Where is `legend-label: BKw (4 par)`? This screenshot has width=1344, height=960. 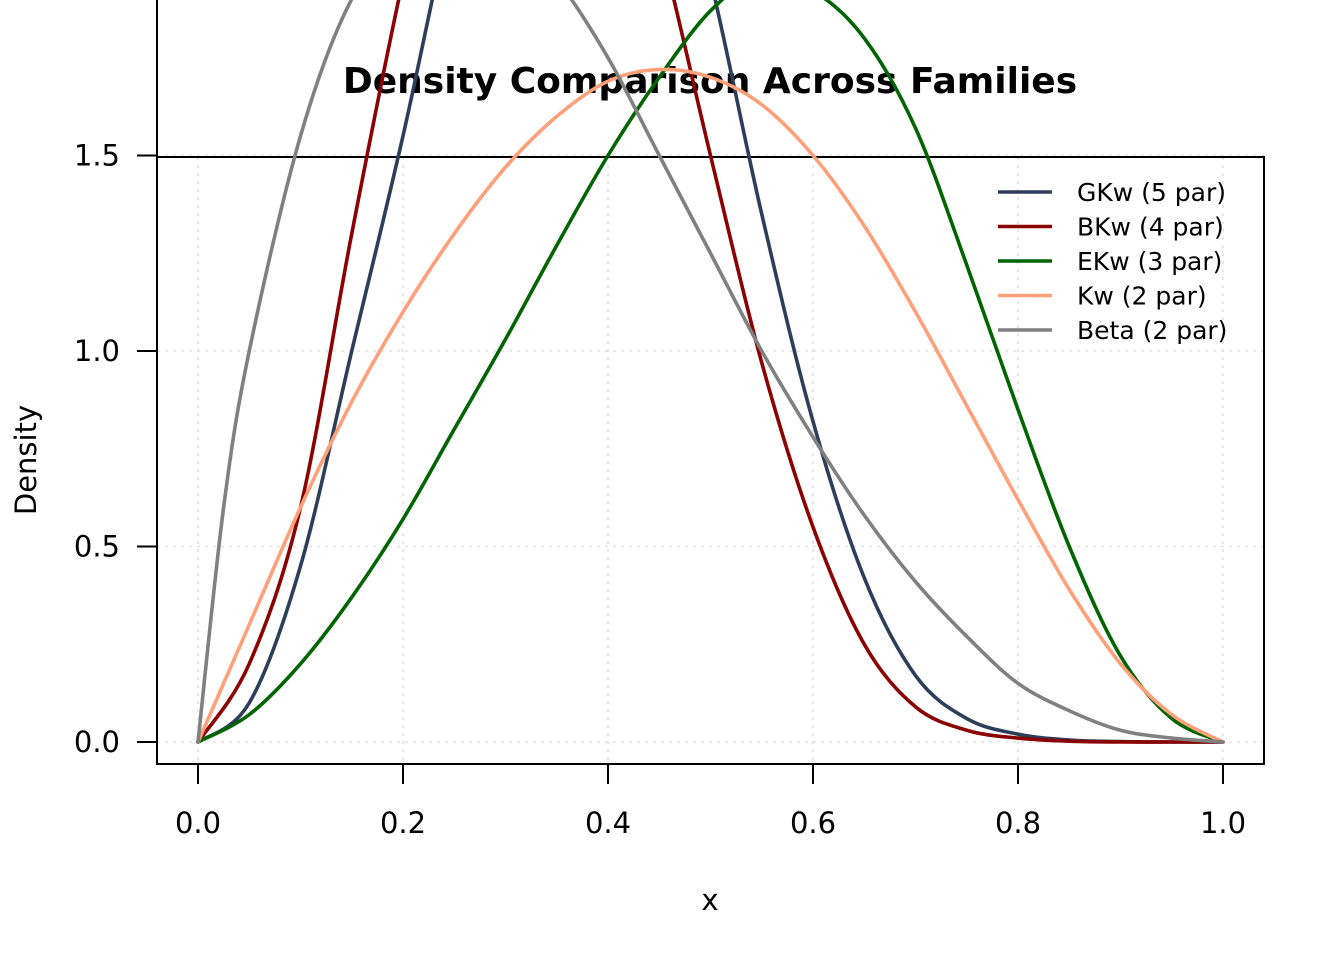
legend-label: BKw (4 par) is located at coordinates (1150, 227).